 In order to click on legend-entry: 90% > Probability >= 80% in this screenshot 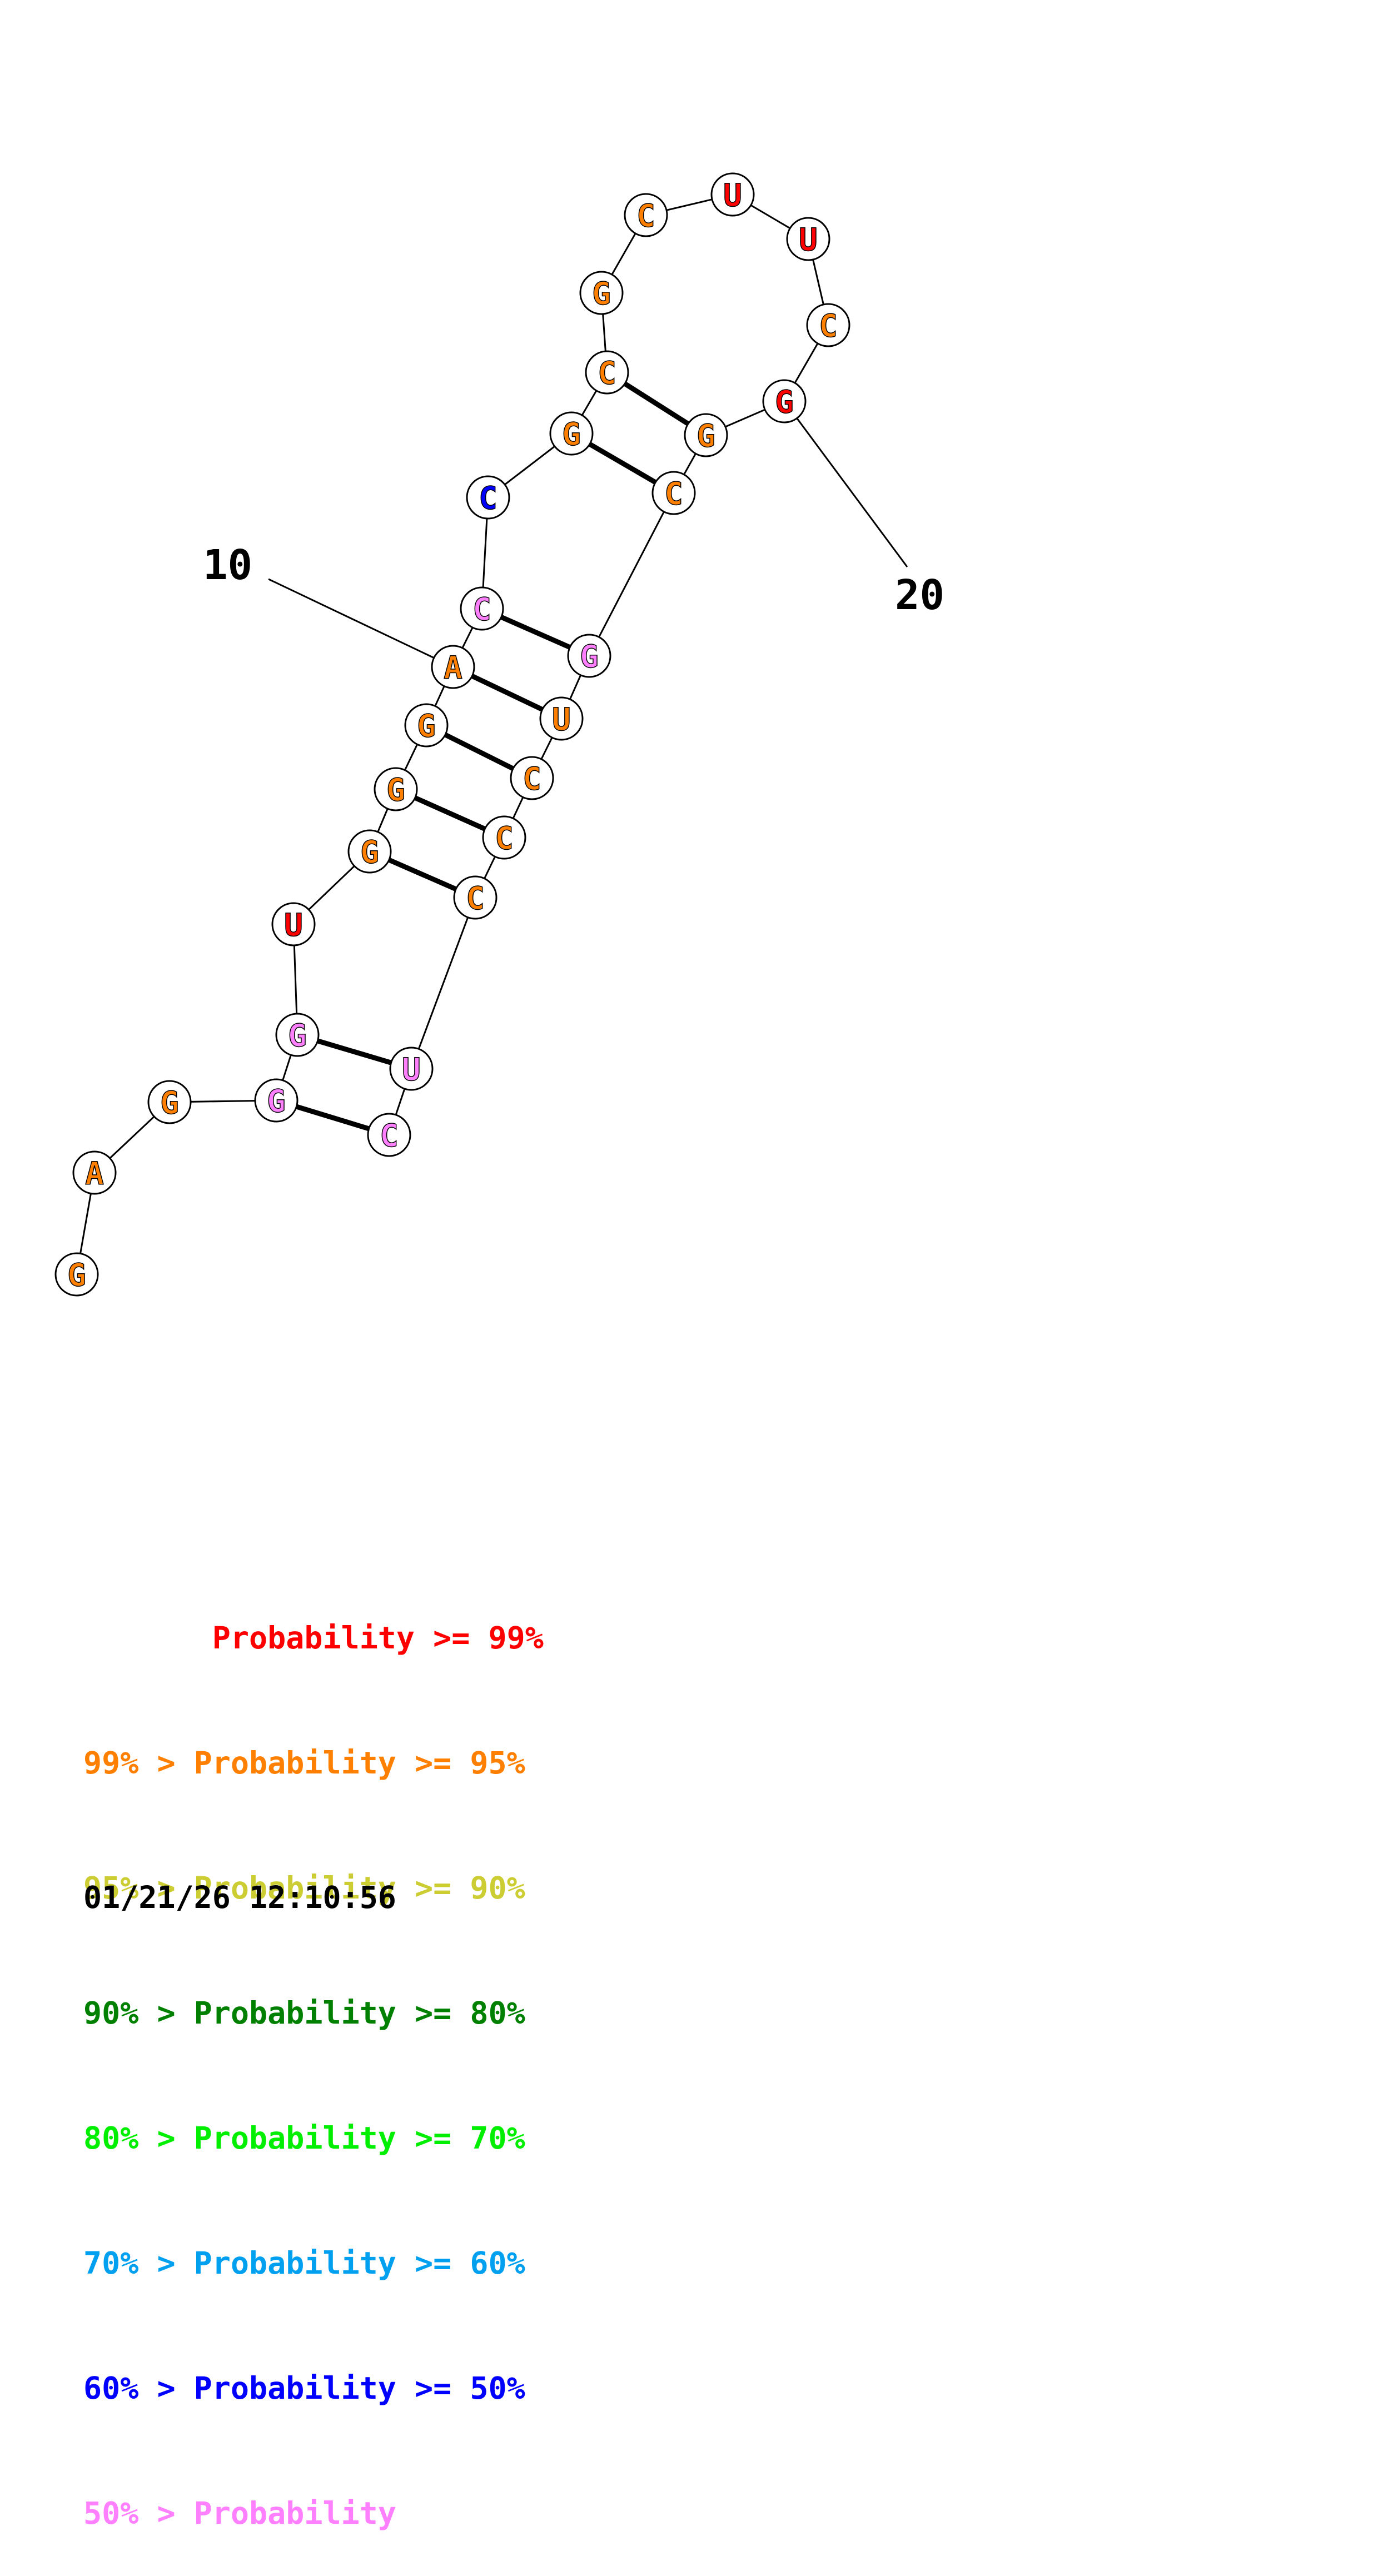, I will do `click(304, 2013)`.